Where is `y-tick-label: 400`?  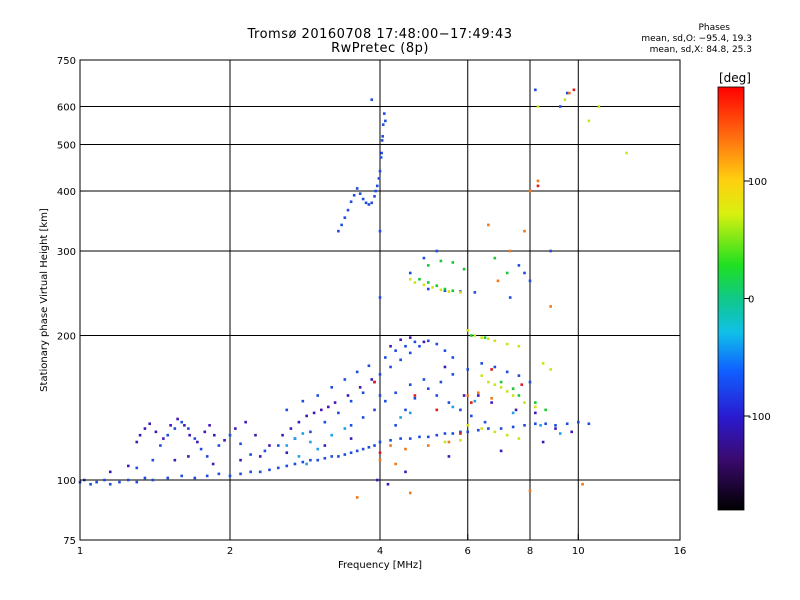 y-tick-label: 400 is located at coordinates (66, 192).